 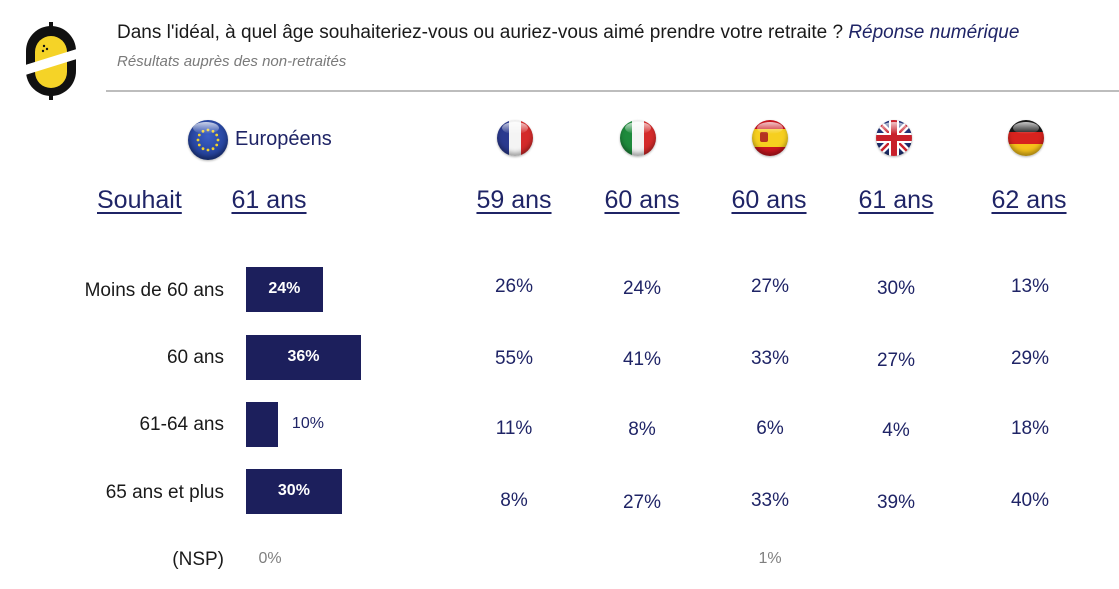 I want to click on cell-spain-nsp: 1%, so click(x=770, y=558).